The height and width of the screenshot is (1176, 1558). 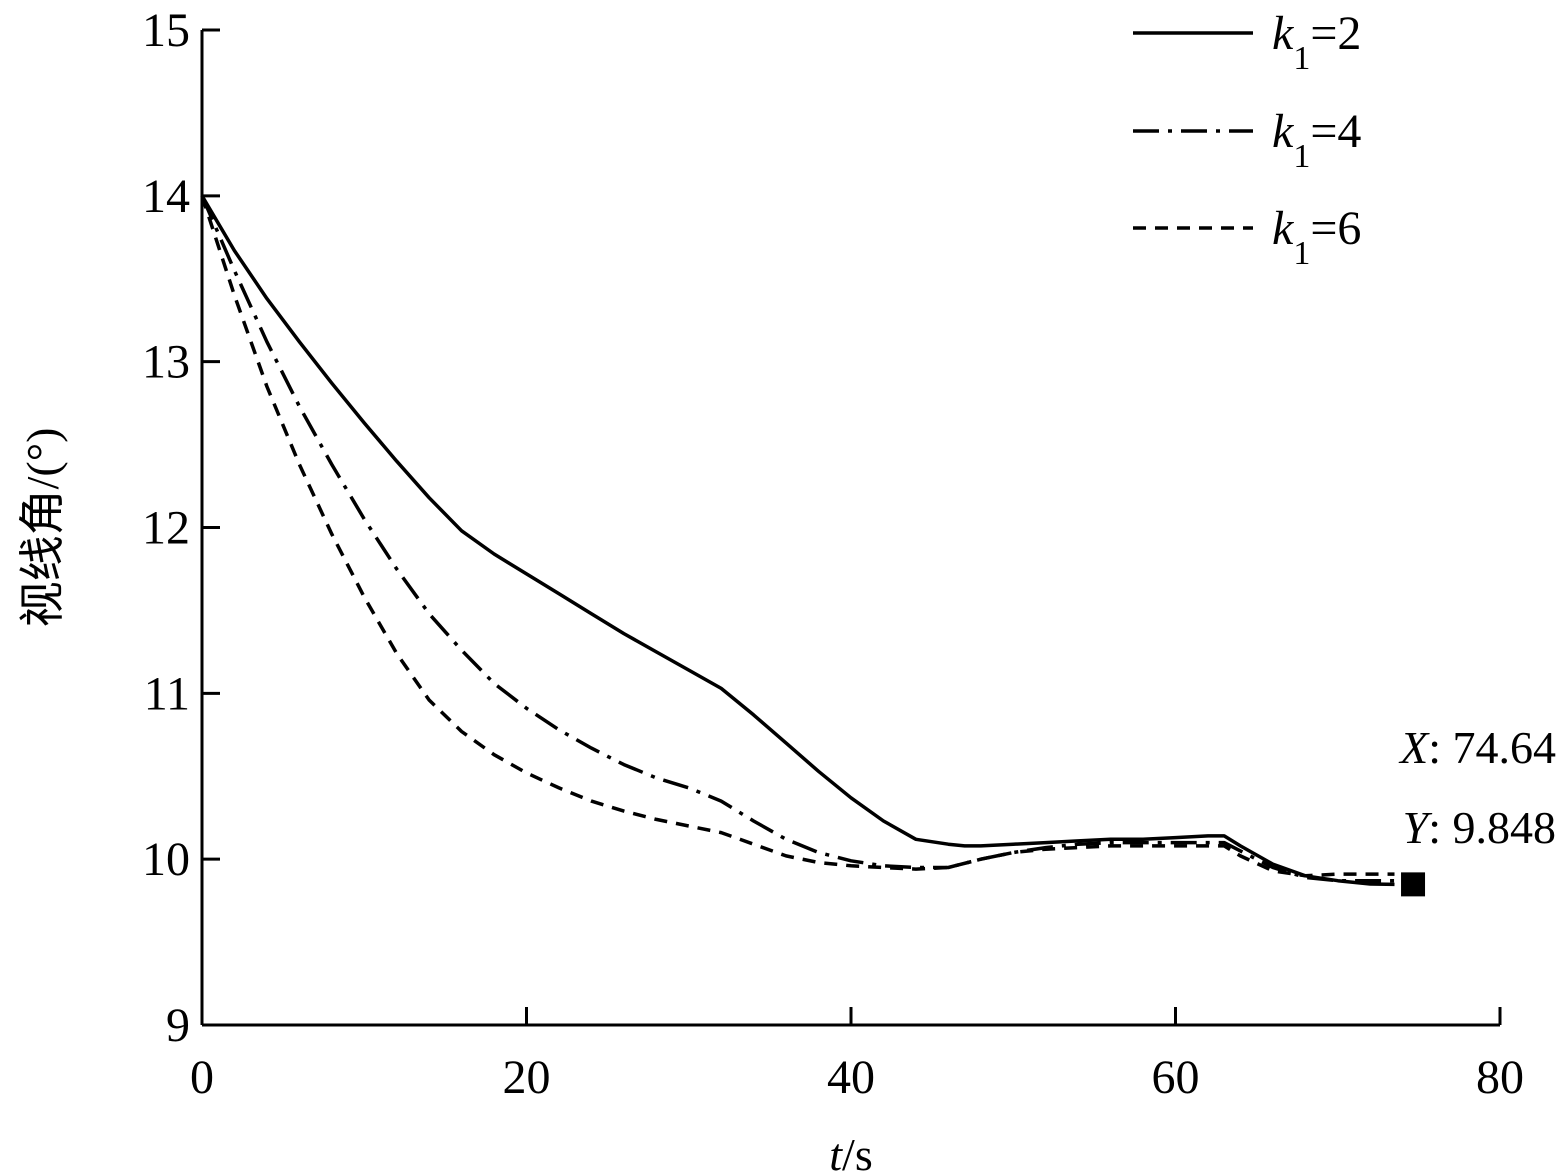 What do you see at coordinates (1413, 884) in the screenshot?
I see `data-tip-marker` at bounding box center [1413, 884].